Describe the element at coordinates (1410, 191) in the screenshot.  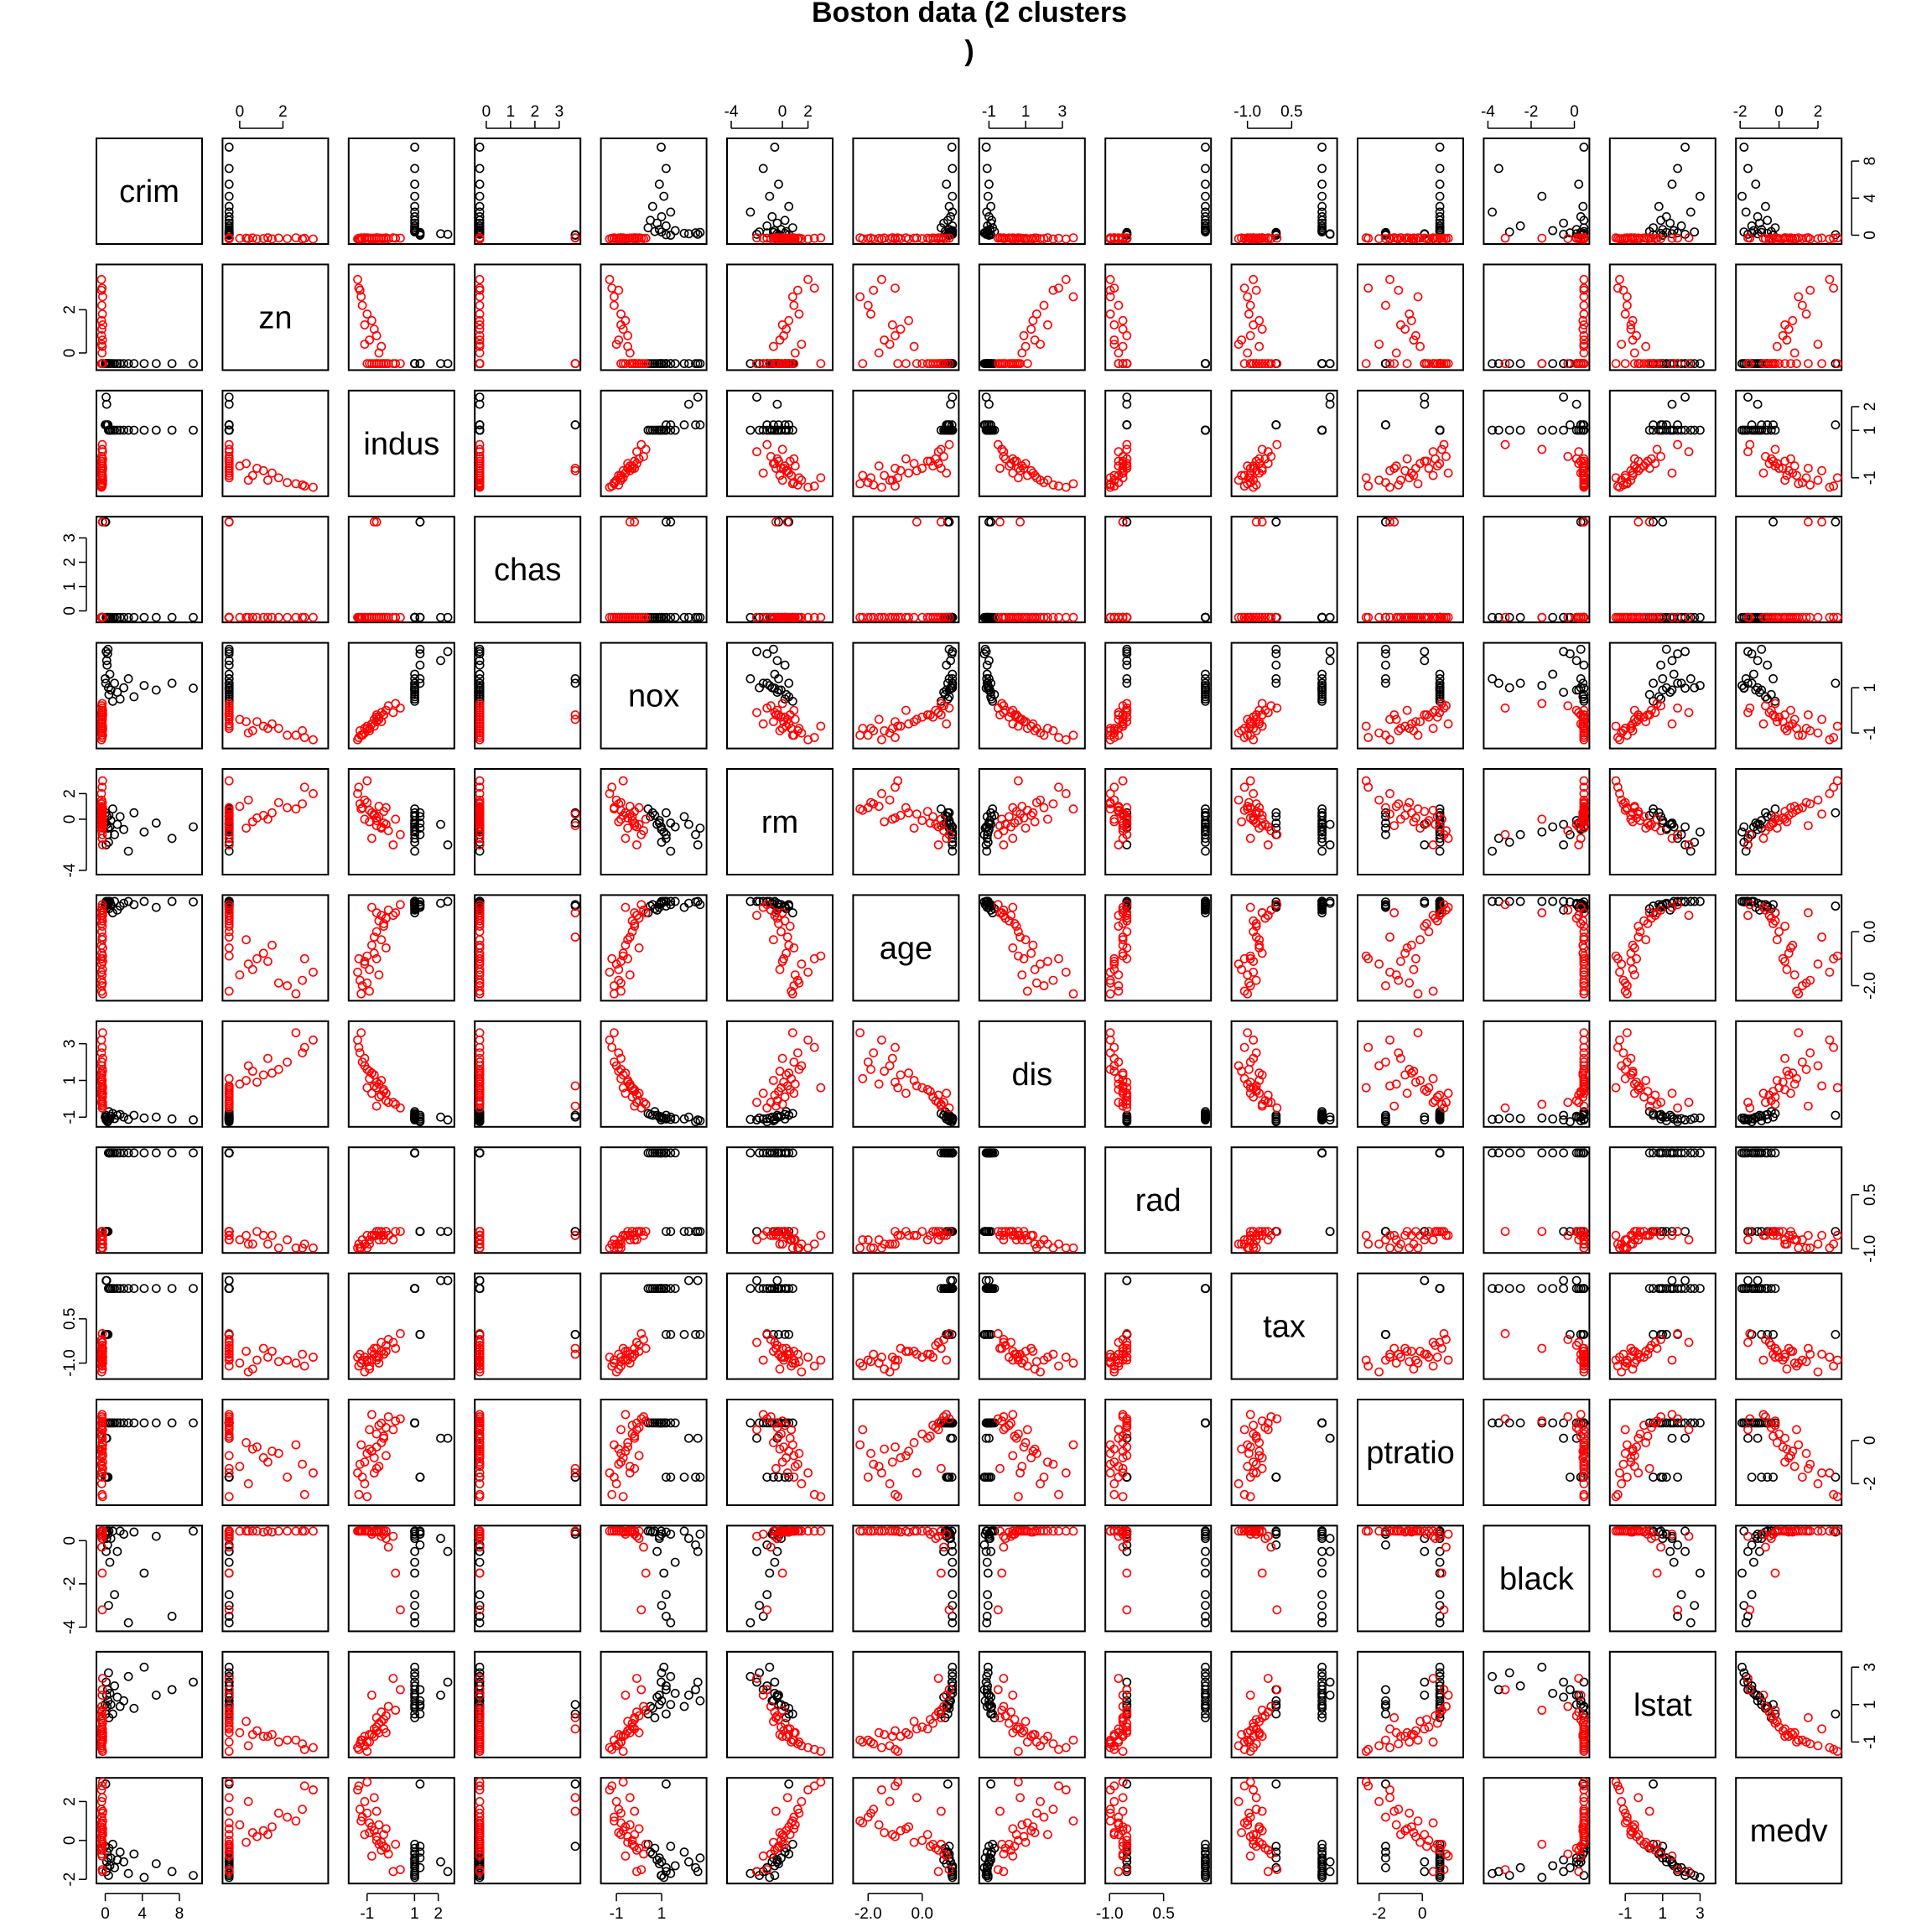
I see `panel-crim-vs-ptratio` at that location.